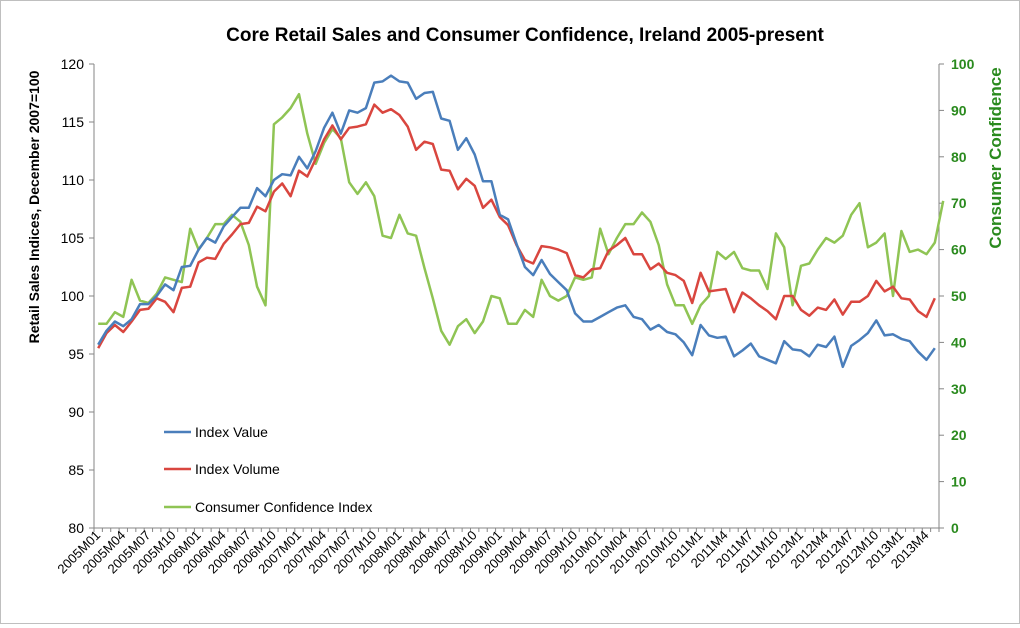 This screenshot has height=628, width=1020. Describe the element at coordinates (283, 507) in the screenshot. I see `legend-label: Consumer Confidence Index` at that location.